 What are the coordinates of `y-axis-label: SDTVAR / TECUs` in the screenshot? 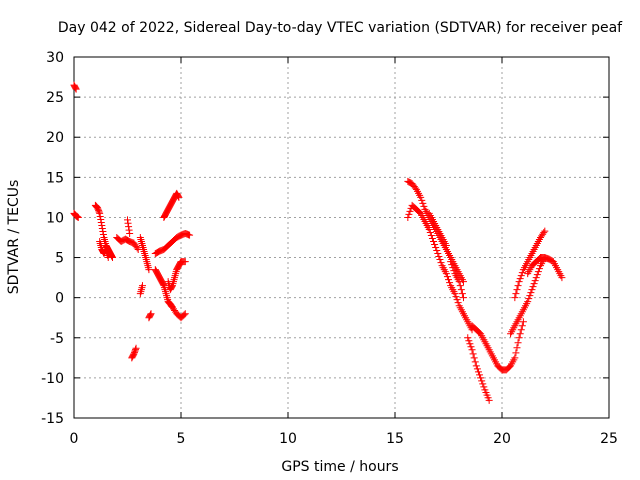 It's located at (14, 237).